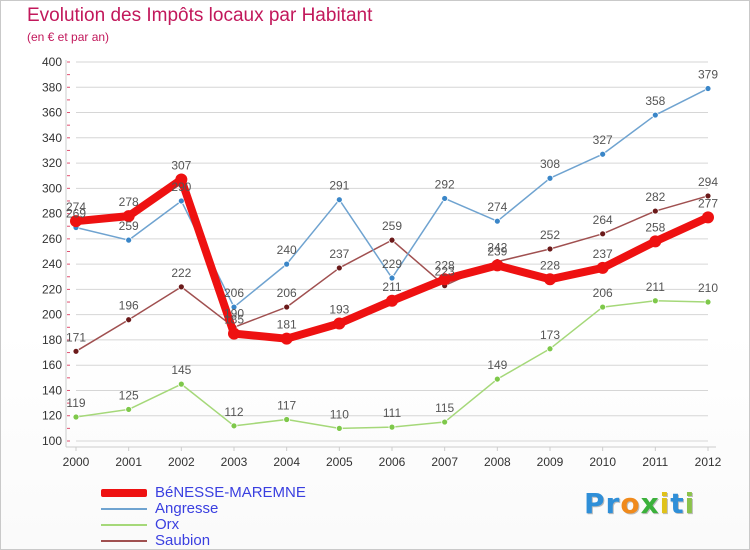  I want to click on y-tick-label: 340, so click(52, 138).